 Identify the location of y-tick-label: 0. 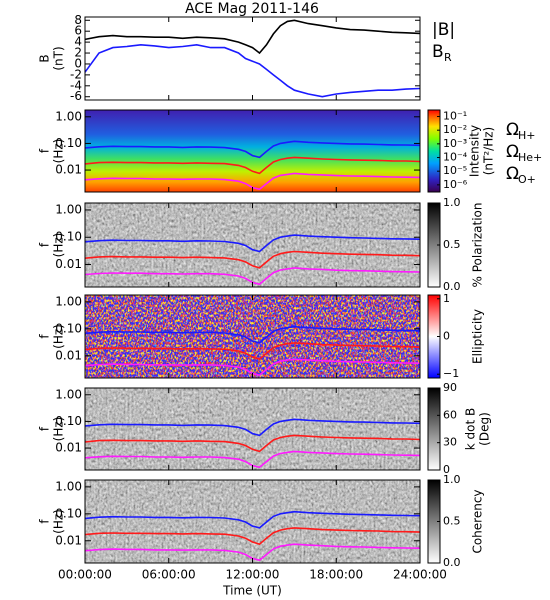
(78, 63).